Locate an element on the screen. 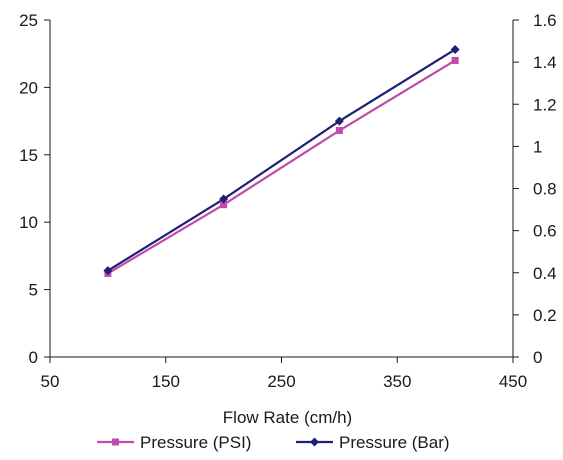 The image size is (563, 460). y-right-tick-label: 0.6 is located at coordinates (545, 231).